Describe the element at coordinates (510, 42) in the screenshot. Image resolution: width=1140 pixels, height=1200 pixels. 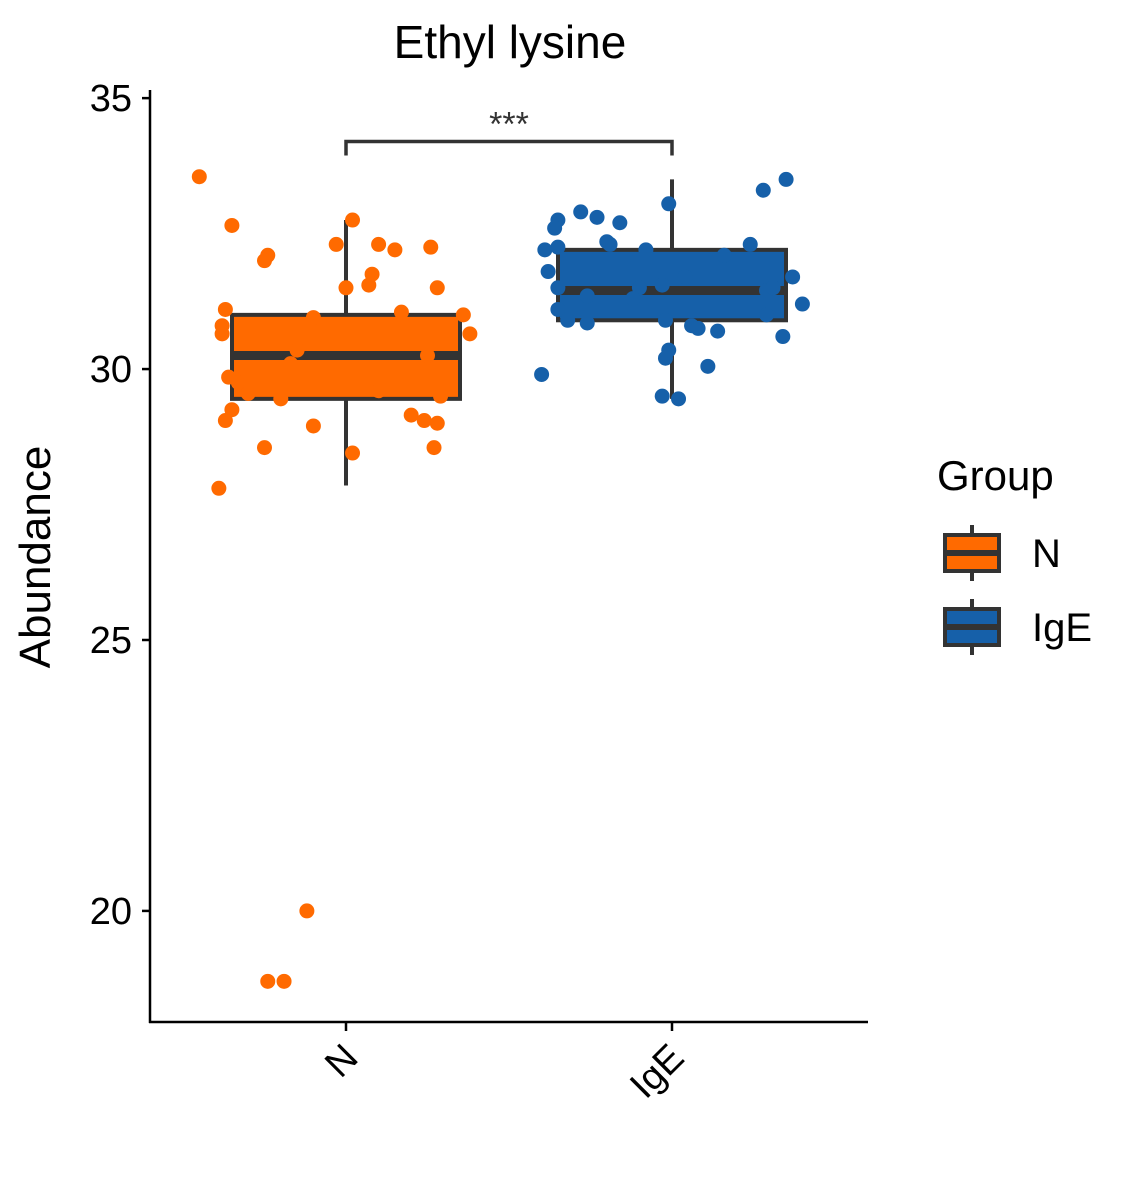
I see `chart-title: Ethyl lysine` at that location.